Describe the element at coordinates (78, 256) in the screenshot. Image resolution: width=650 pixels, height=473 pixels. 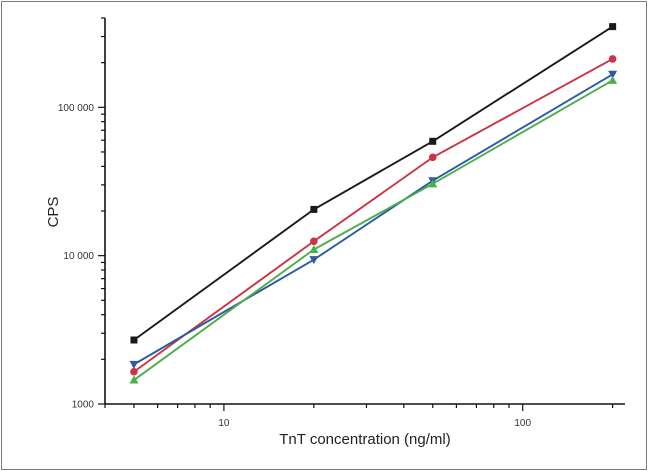
I see `y-tick-label: 10 000` at that location.